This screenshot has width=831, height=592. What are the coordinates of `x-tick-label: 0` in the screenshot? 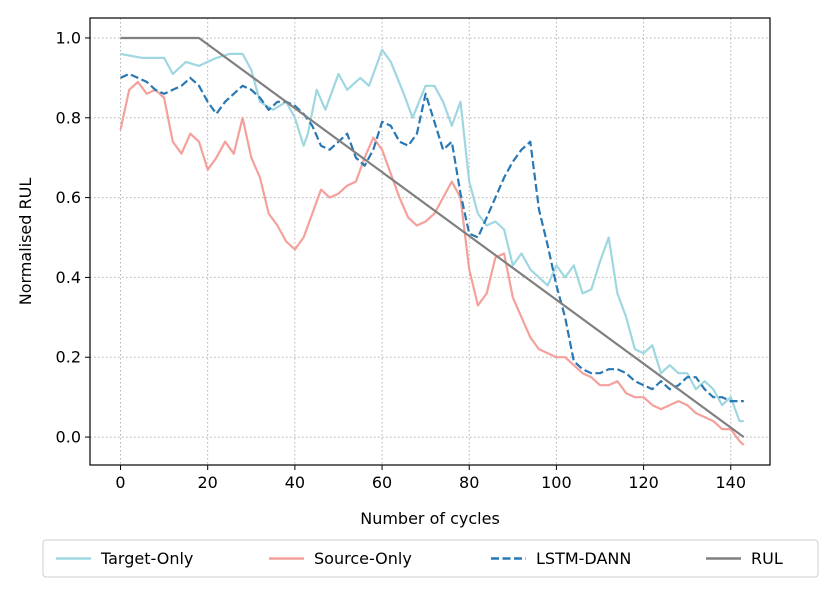 It's located at (120, 482).